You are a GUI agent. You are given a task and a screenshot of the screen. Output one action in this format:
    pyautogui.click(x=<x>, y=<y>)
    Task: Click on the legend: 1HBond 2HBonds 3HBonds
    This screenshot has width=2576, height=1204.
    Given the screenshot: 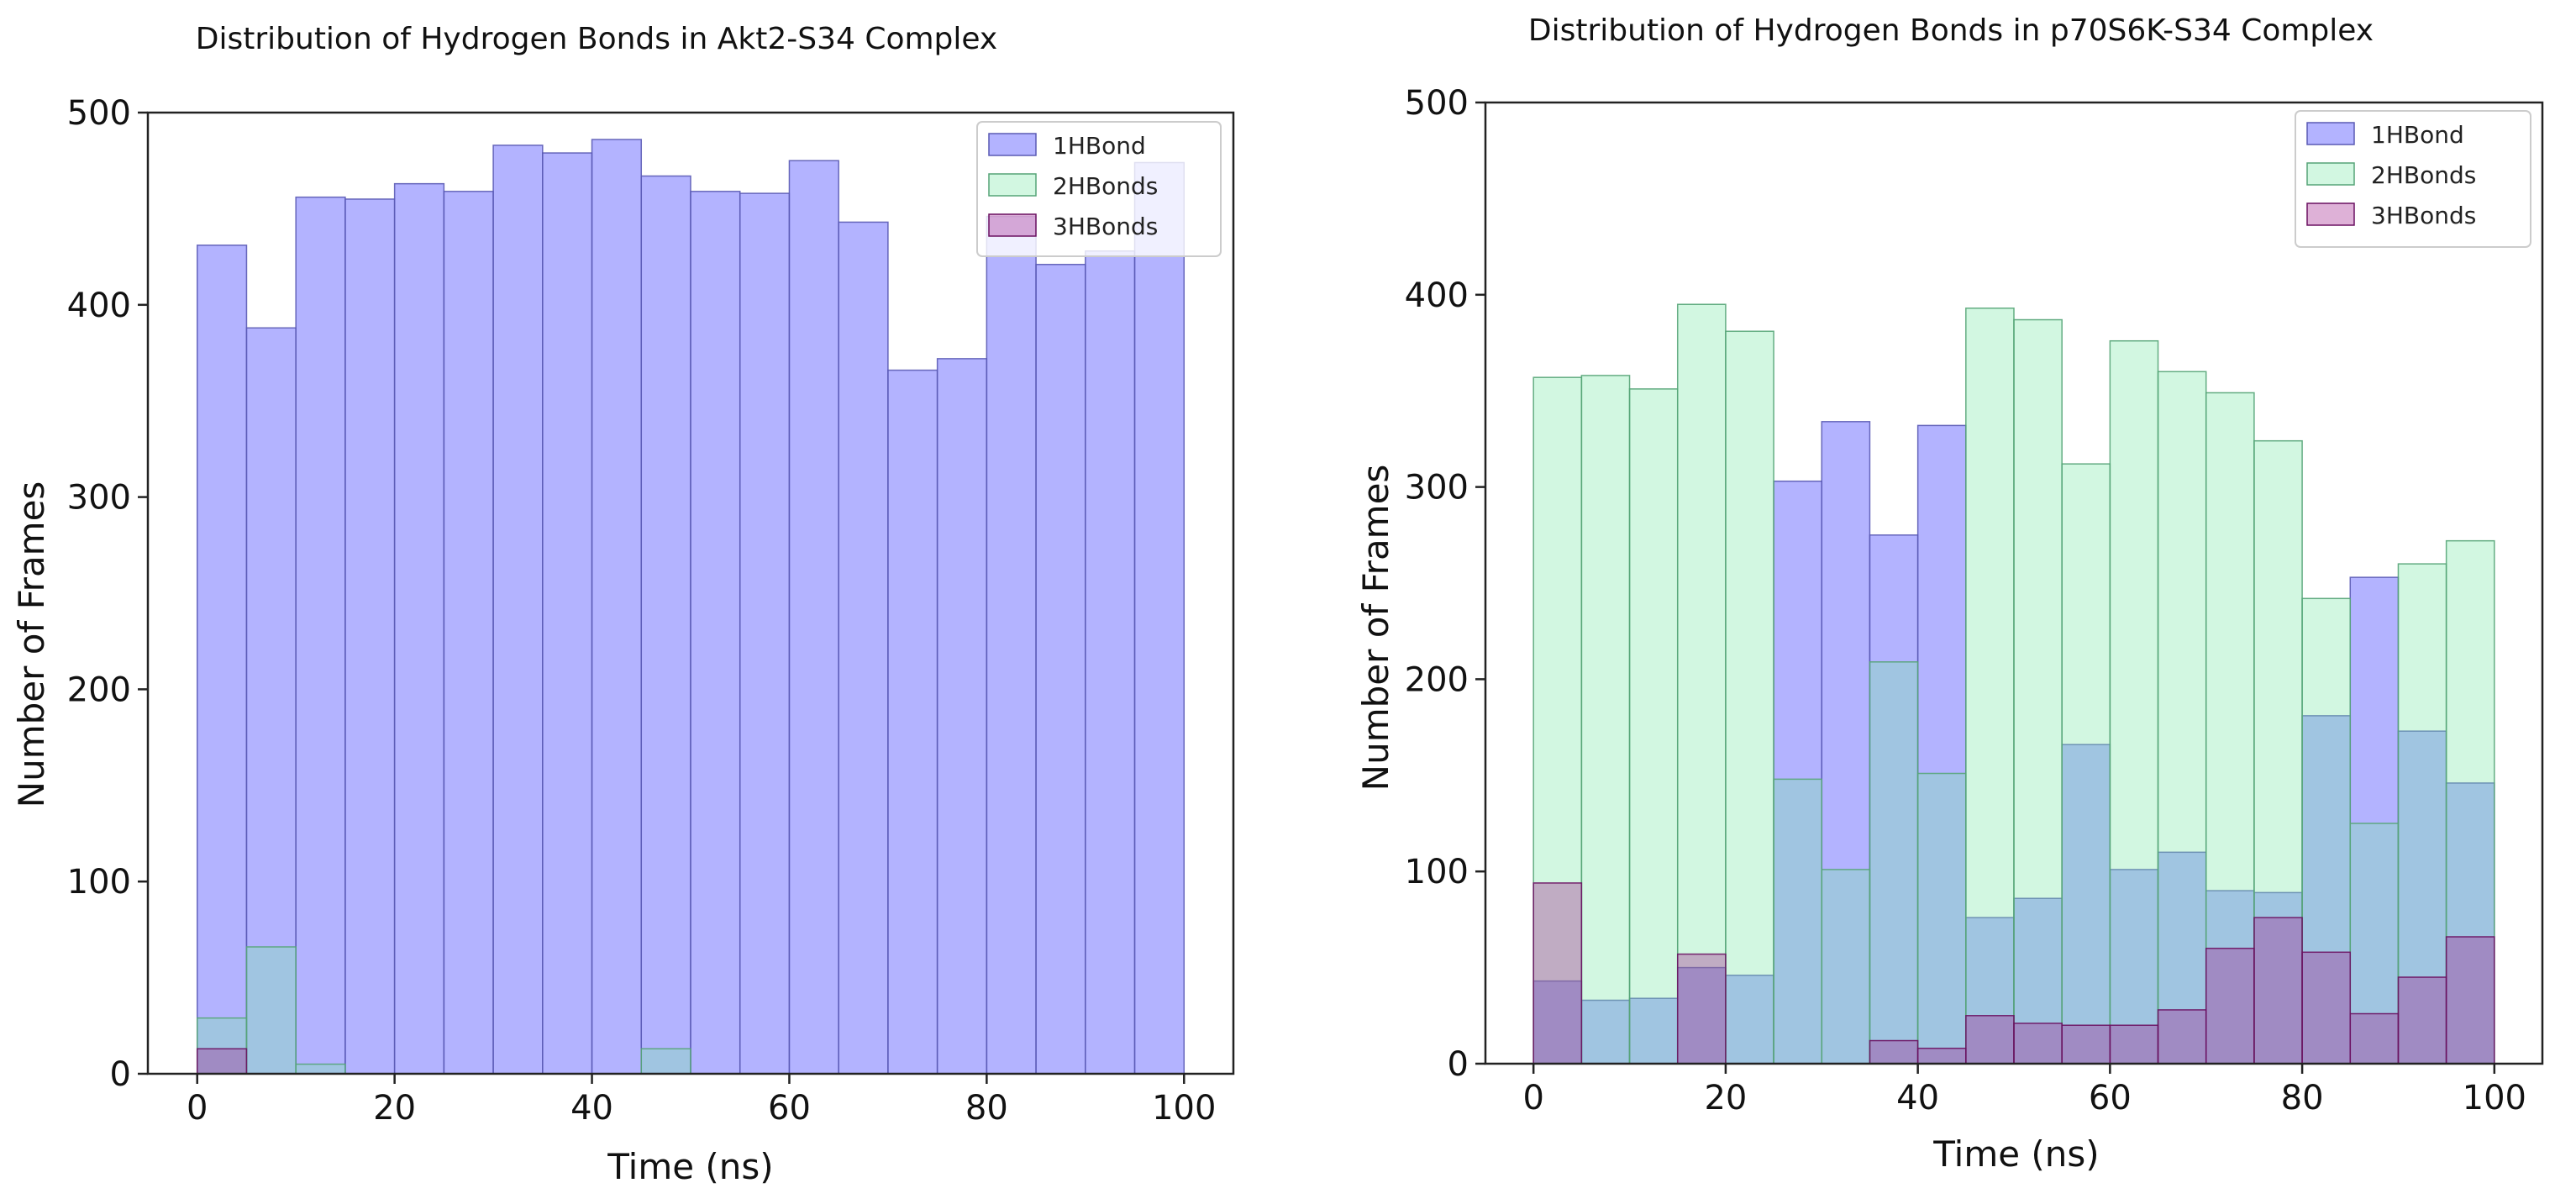 What is the action you would take?
    pyautogui.click(x=2413, y=179)
    